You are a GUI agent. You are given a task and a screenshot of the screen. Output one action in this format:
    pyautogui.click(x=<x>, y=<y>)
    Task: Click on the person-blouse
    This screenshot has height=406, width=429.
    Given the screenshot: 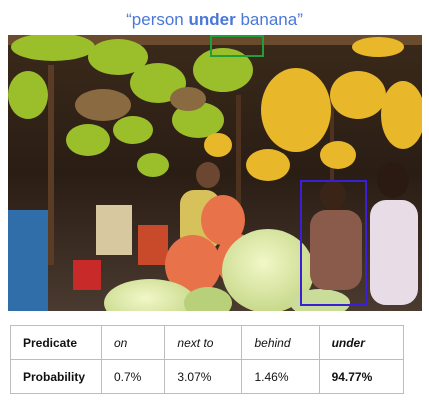 What is the action you would take?
    pyautogui.click(x=336, y=250)
    